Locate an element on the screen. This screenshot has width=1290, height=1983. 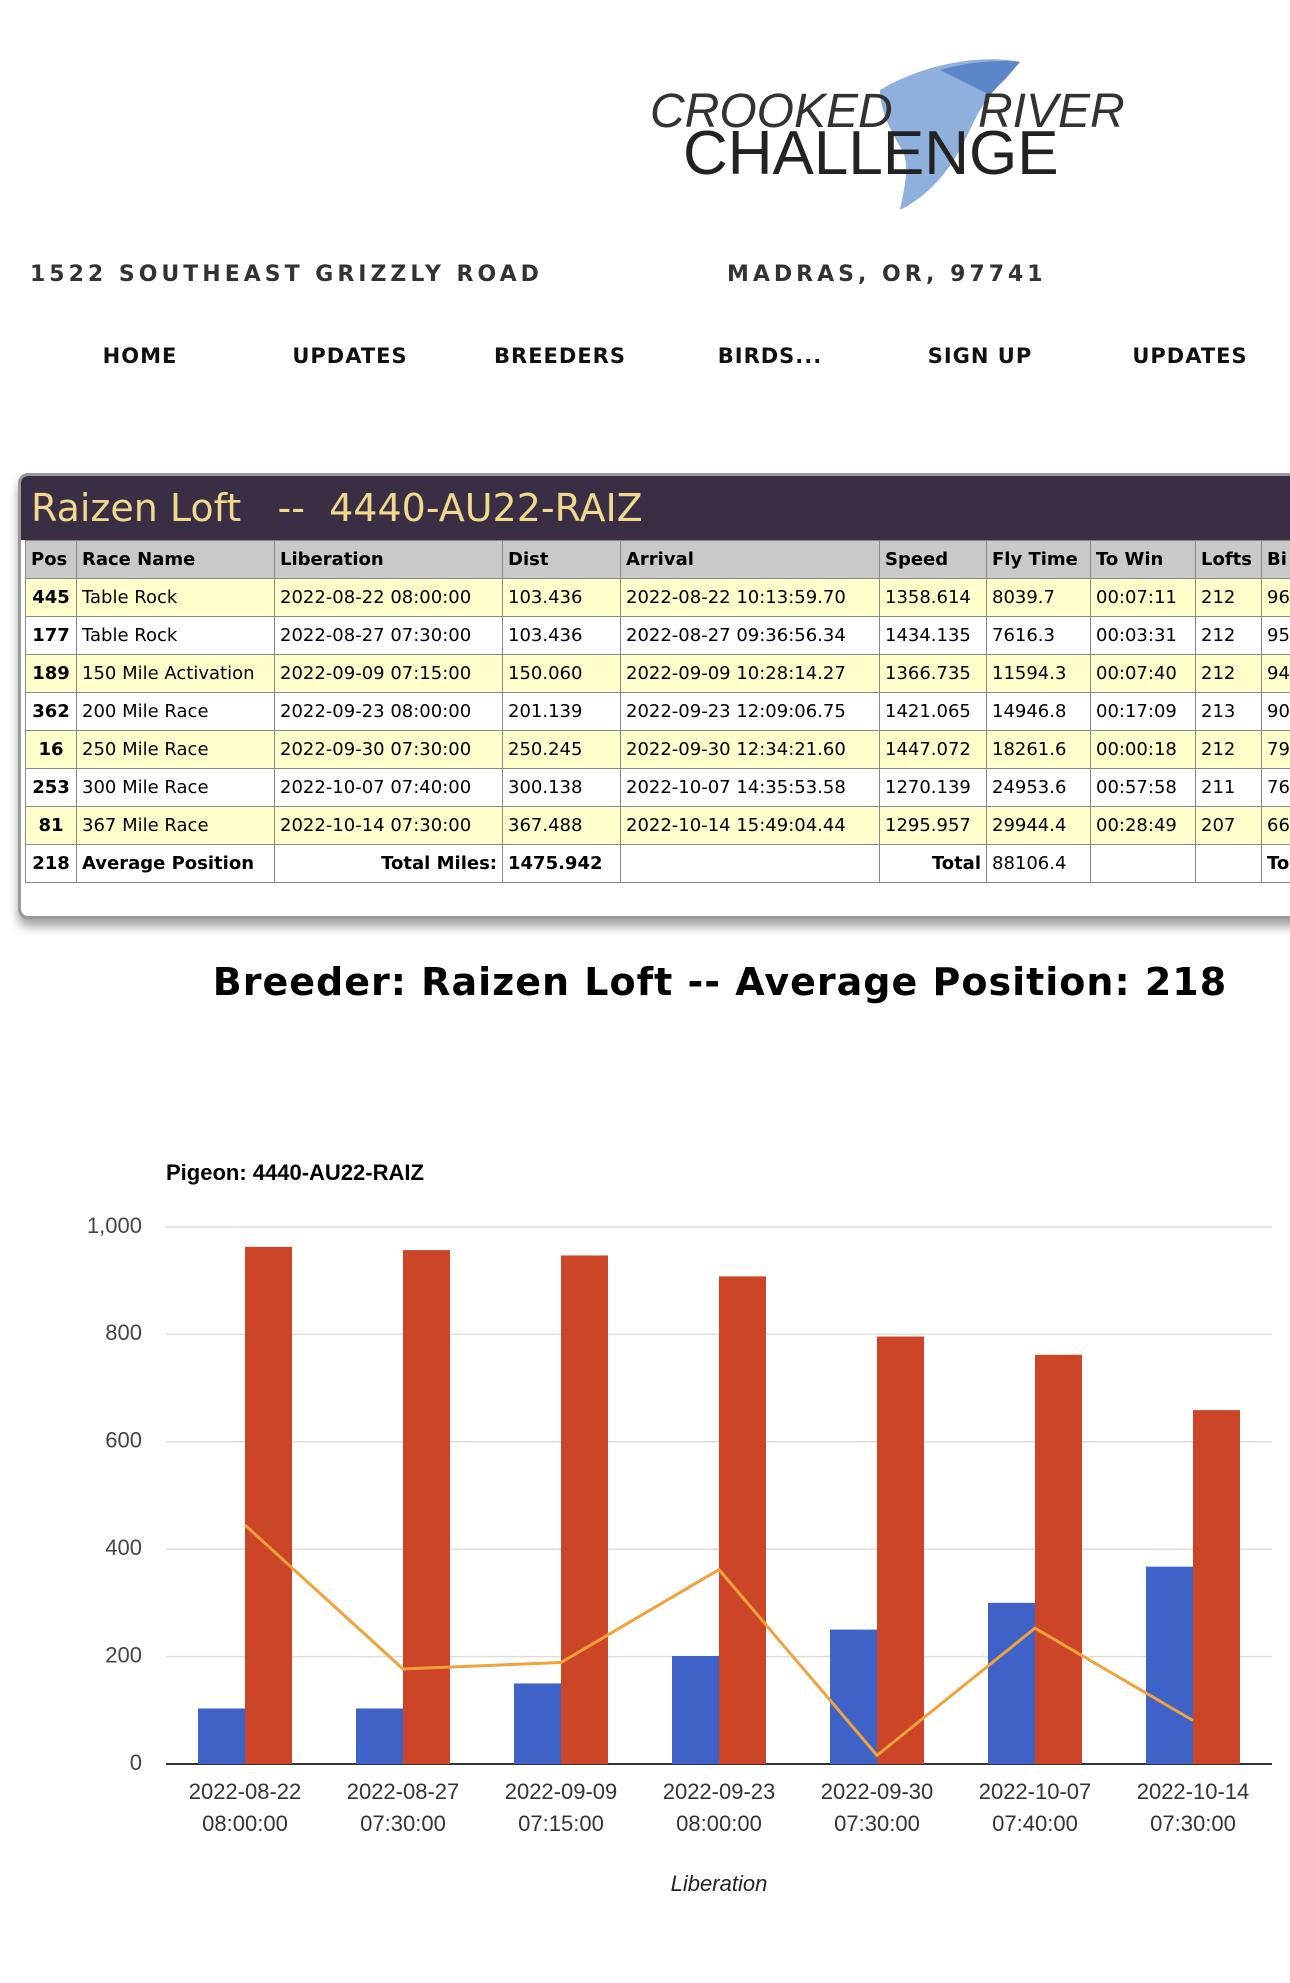
table-title: Raizen Loft -- 4440-AU22-RAIZ is located at coordinates (655, 508).